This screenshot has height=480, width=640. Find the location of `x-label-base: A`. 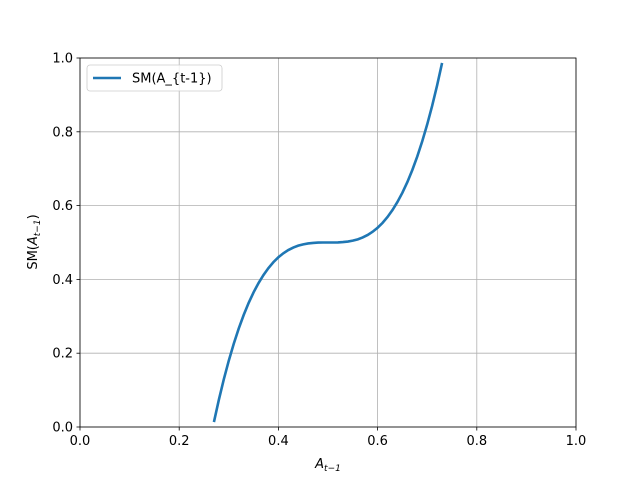

x-label-base: A is located at coordinates (319, 464).